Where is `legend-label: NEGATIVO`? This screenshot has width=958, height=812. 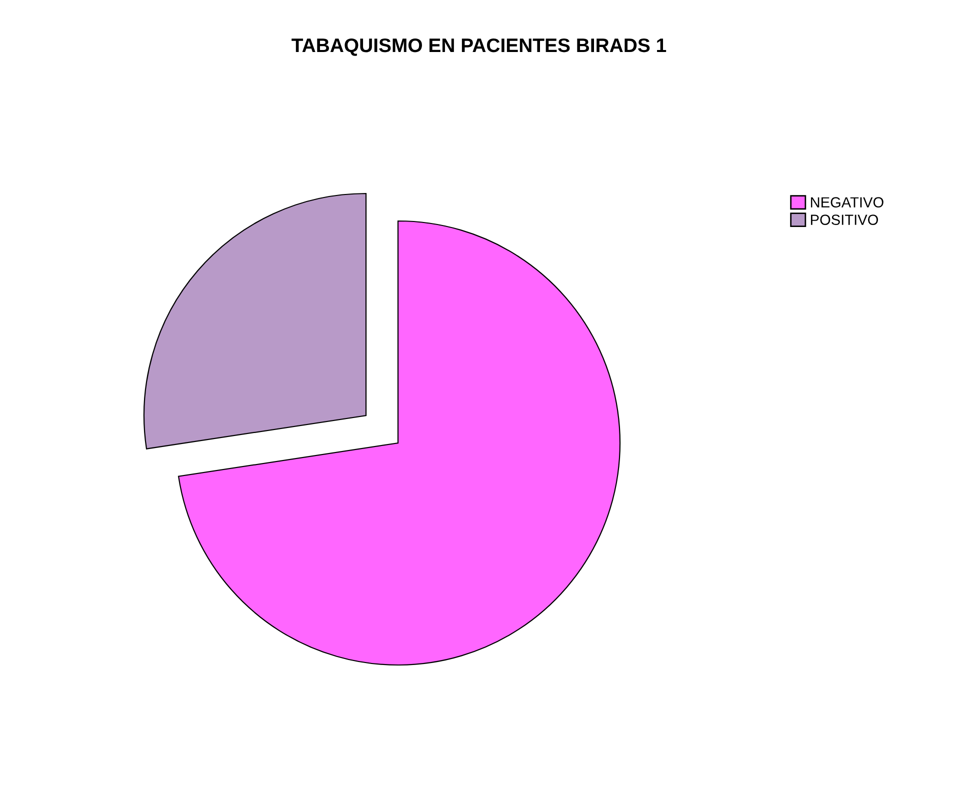
legend-label: NEGATIVO is located at coordinates (847, 202).